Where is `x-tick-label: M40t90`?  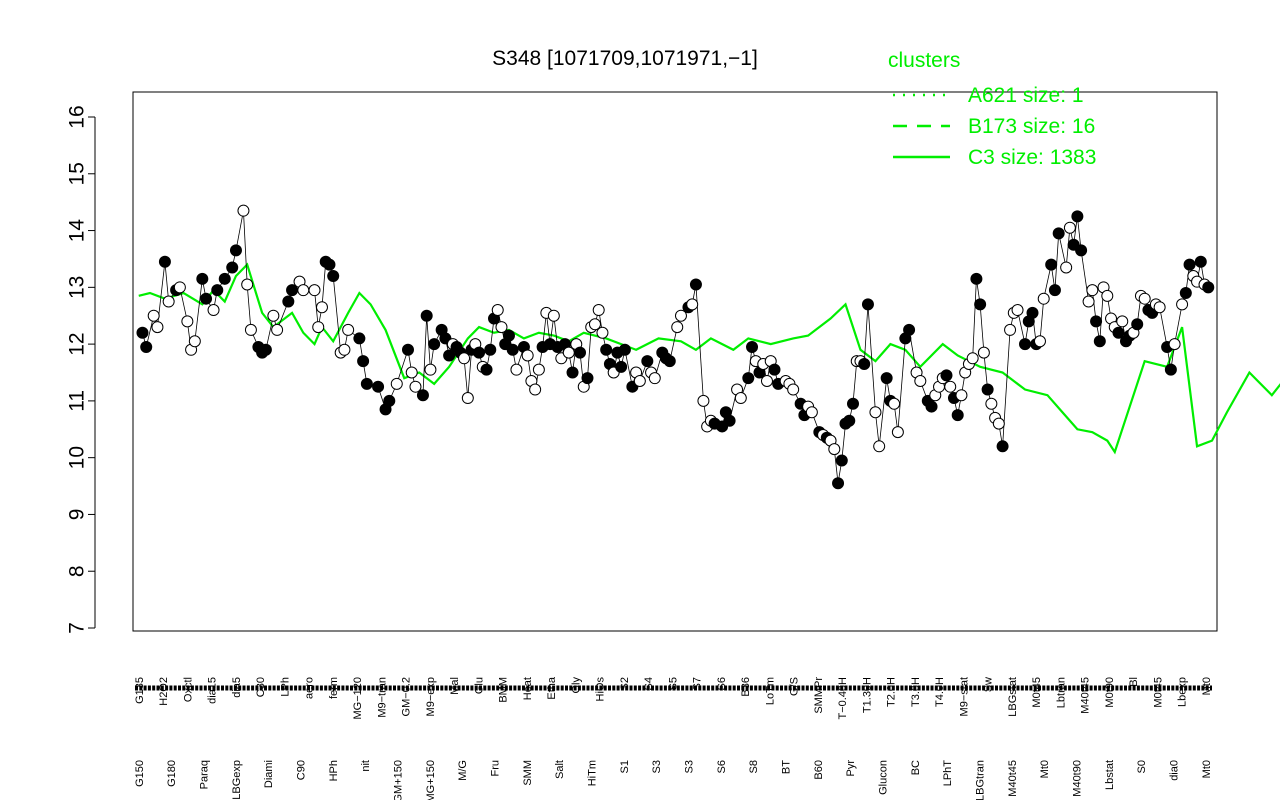 x-tick-label: M40t90 is located at coordinates (1078, 778).